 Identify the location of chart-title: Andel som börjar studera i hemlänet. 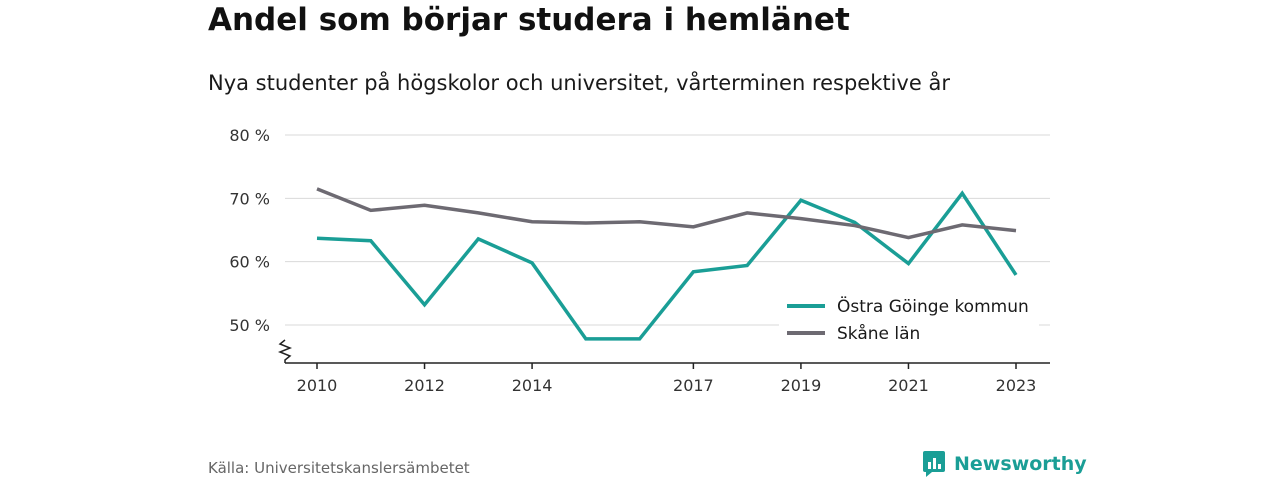
(529, 20).